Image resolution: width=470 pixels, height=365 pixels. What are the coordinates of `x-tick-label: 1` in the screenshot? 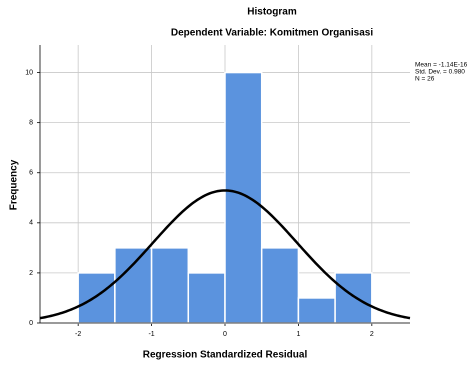 It's located at (298, 334).